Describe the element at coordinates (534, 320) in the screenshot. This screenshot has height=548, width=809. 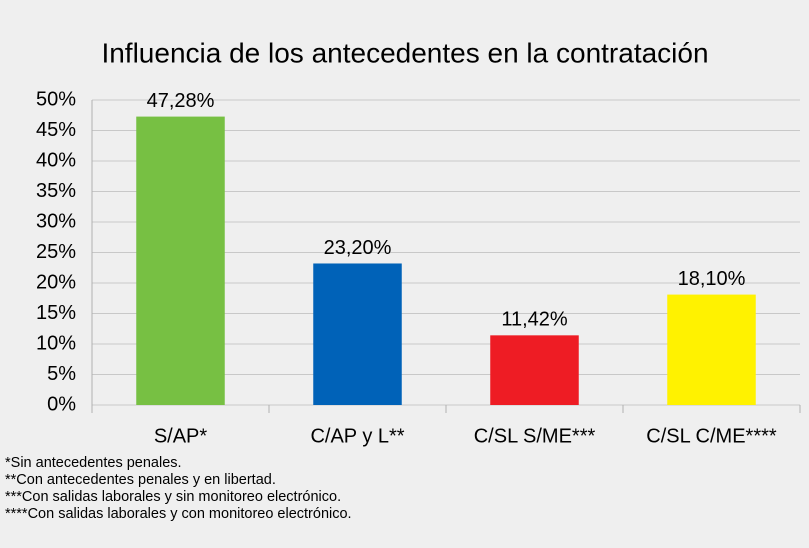
I see `data-label: 11,42%` at that location.